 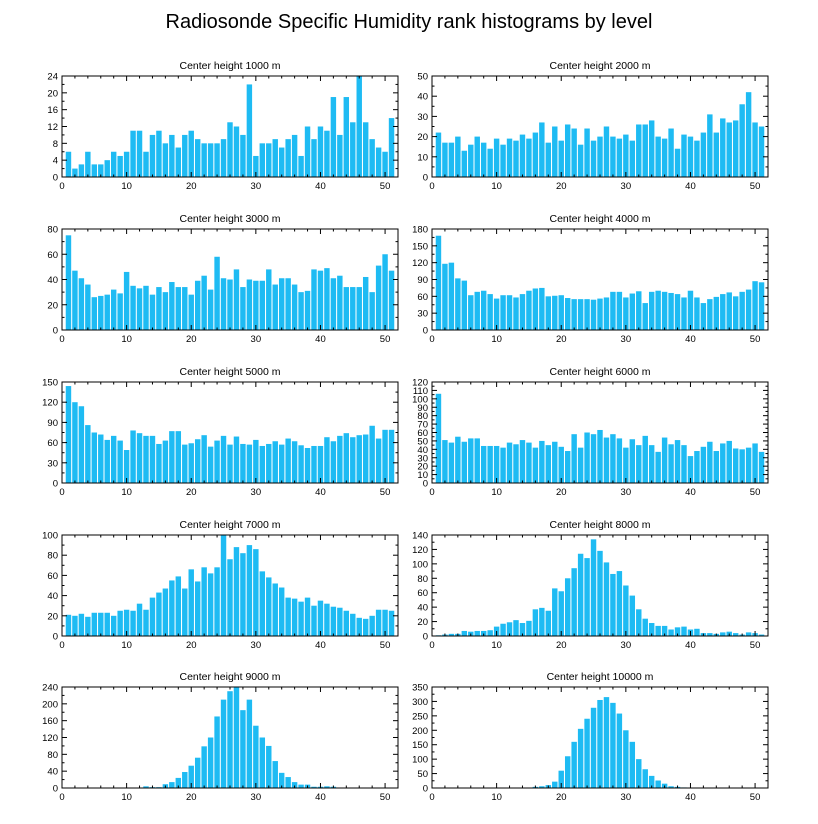 I want to click on y-tick-label: 150, so click(x=50, y=383).